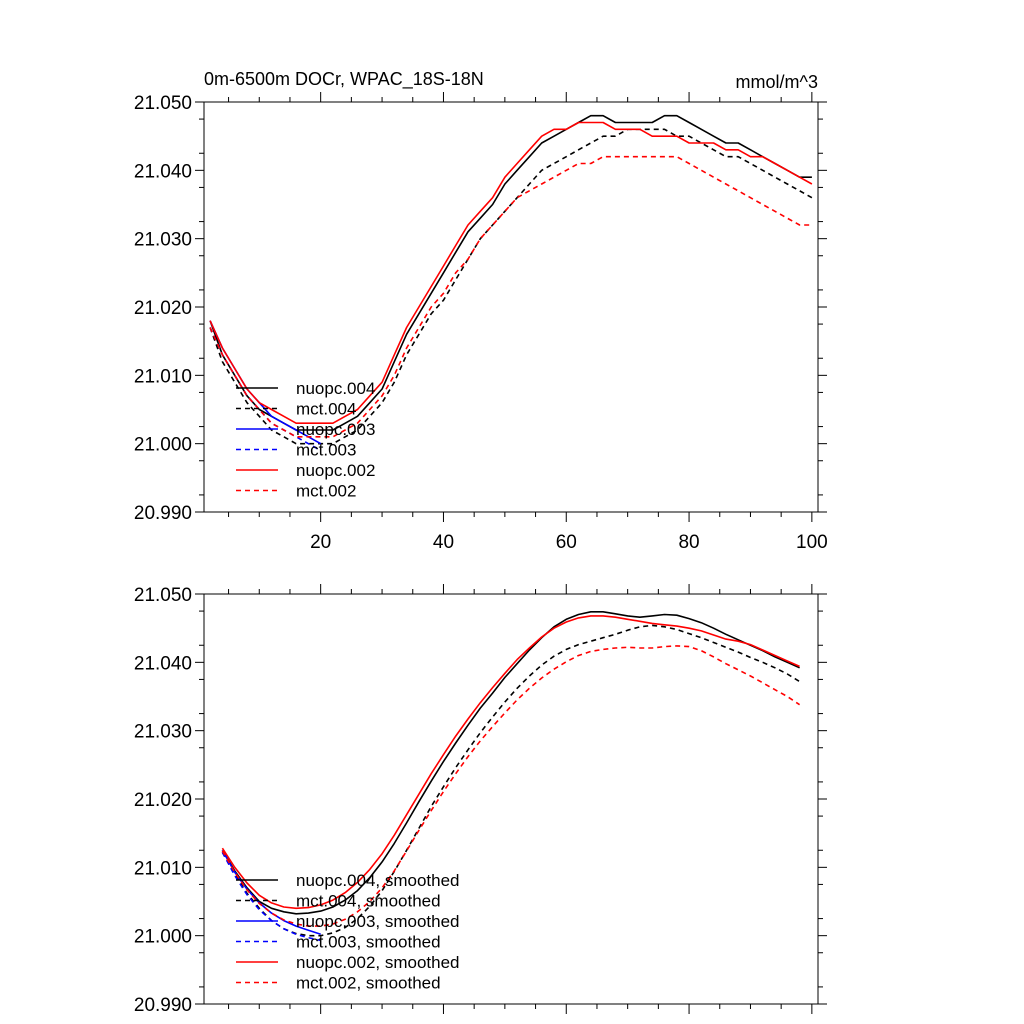  Describe the element at coordinates (335, 388) in the screenshot. I see `legend-label: nuopc.004` at that location.